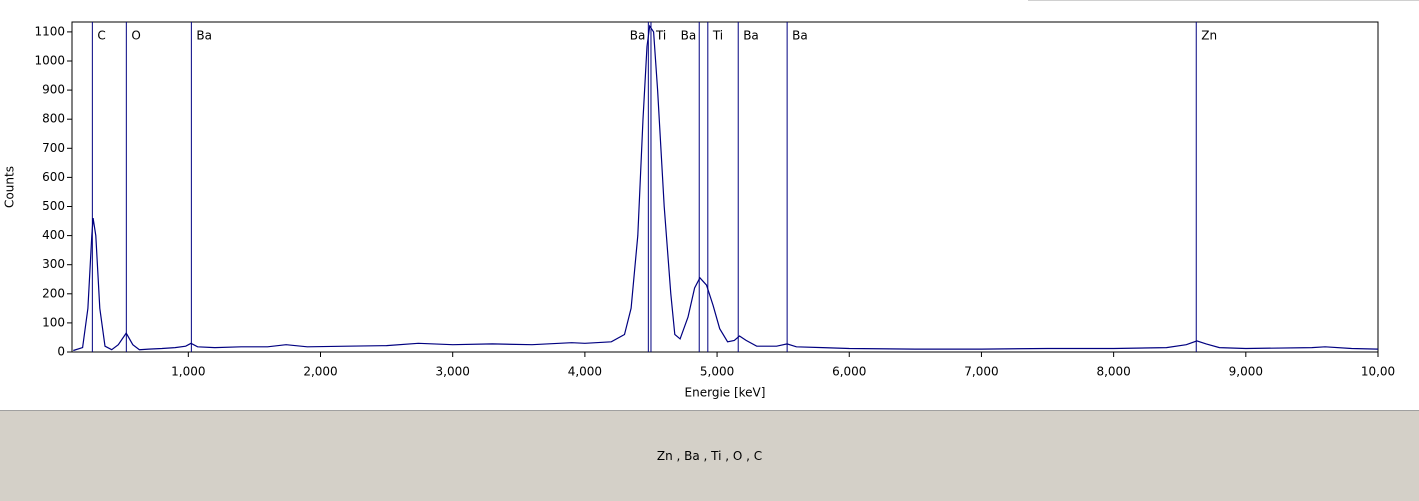  What do you see at coordinates (453, 372) in the screenshot?
I see `x-tick-label: 3,000` at bounding box center [453, 372].